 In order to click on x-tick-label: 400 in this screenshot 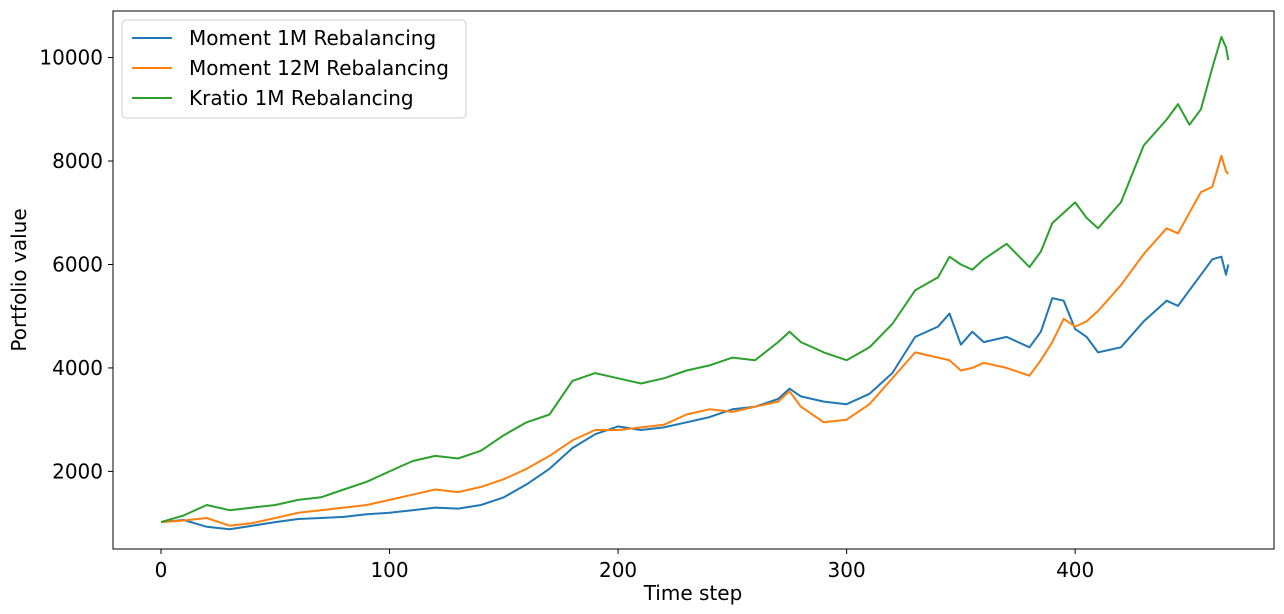, I will do `click(1075, 570)`.